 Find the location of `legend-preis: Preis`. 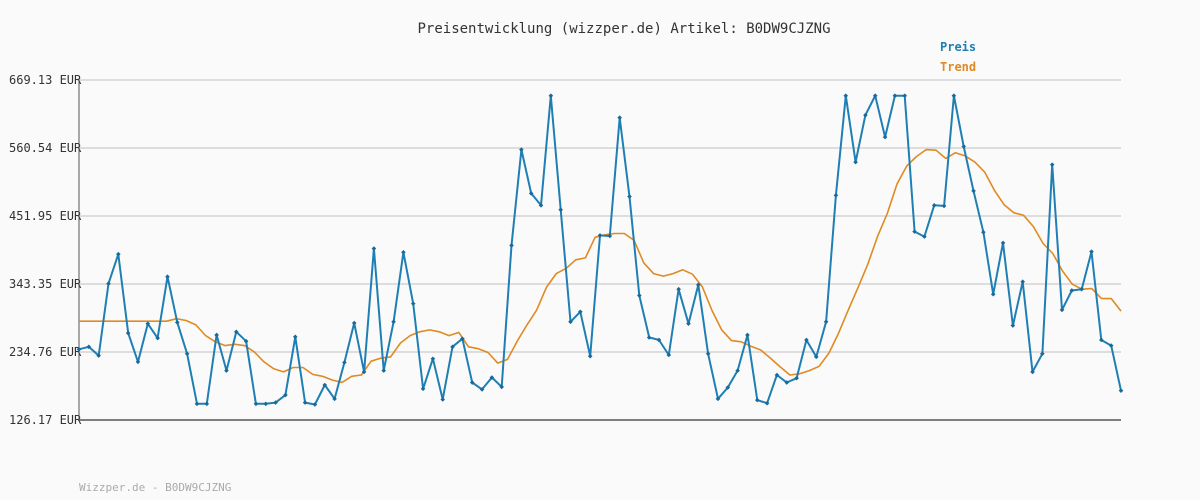

legend-preis: Preis is located at coordinates (958, 47).